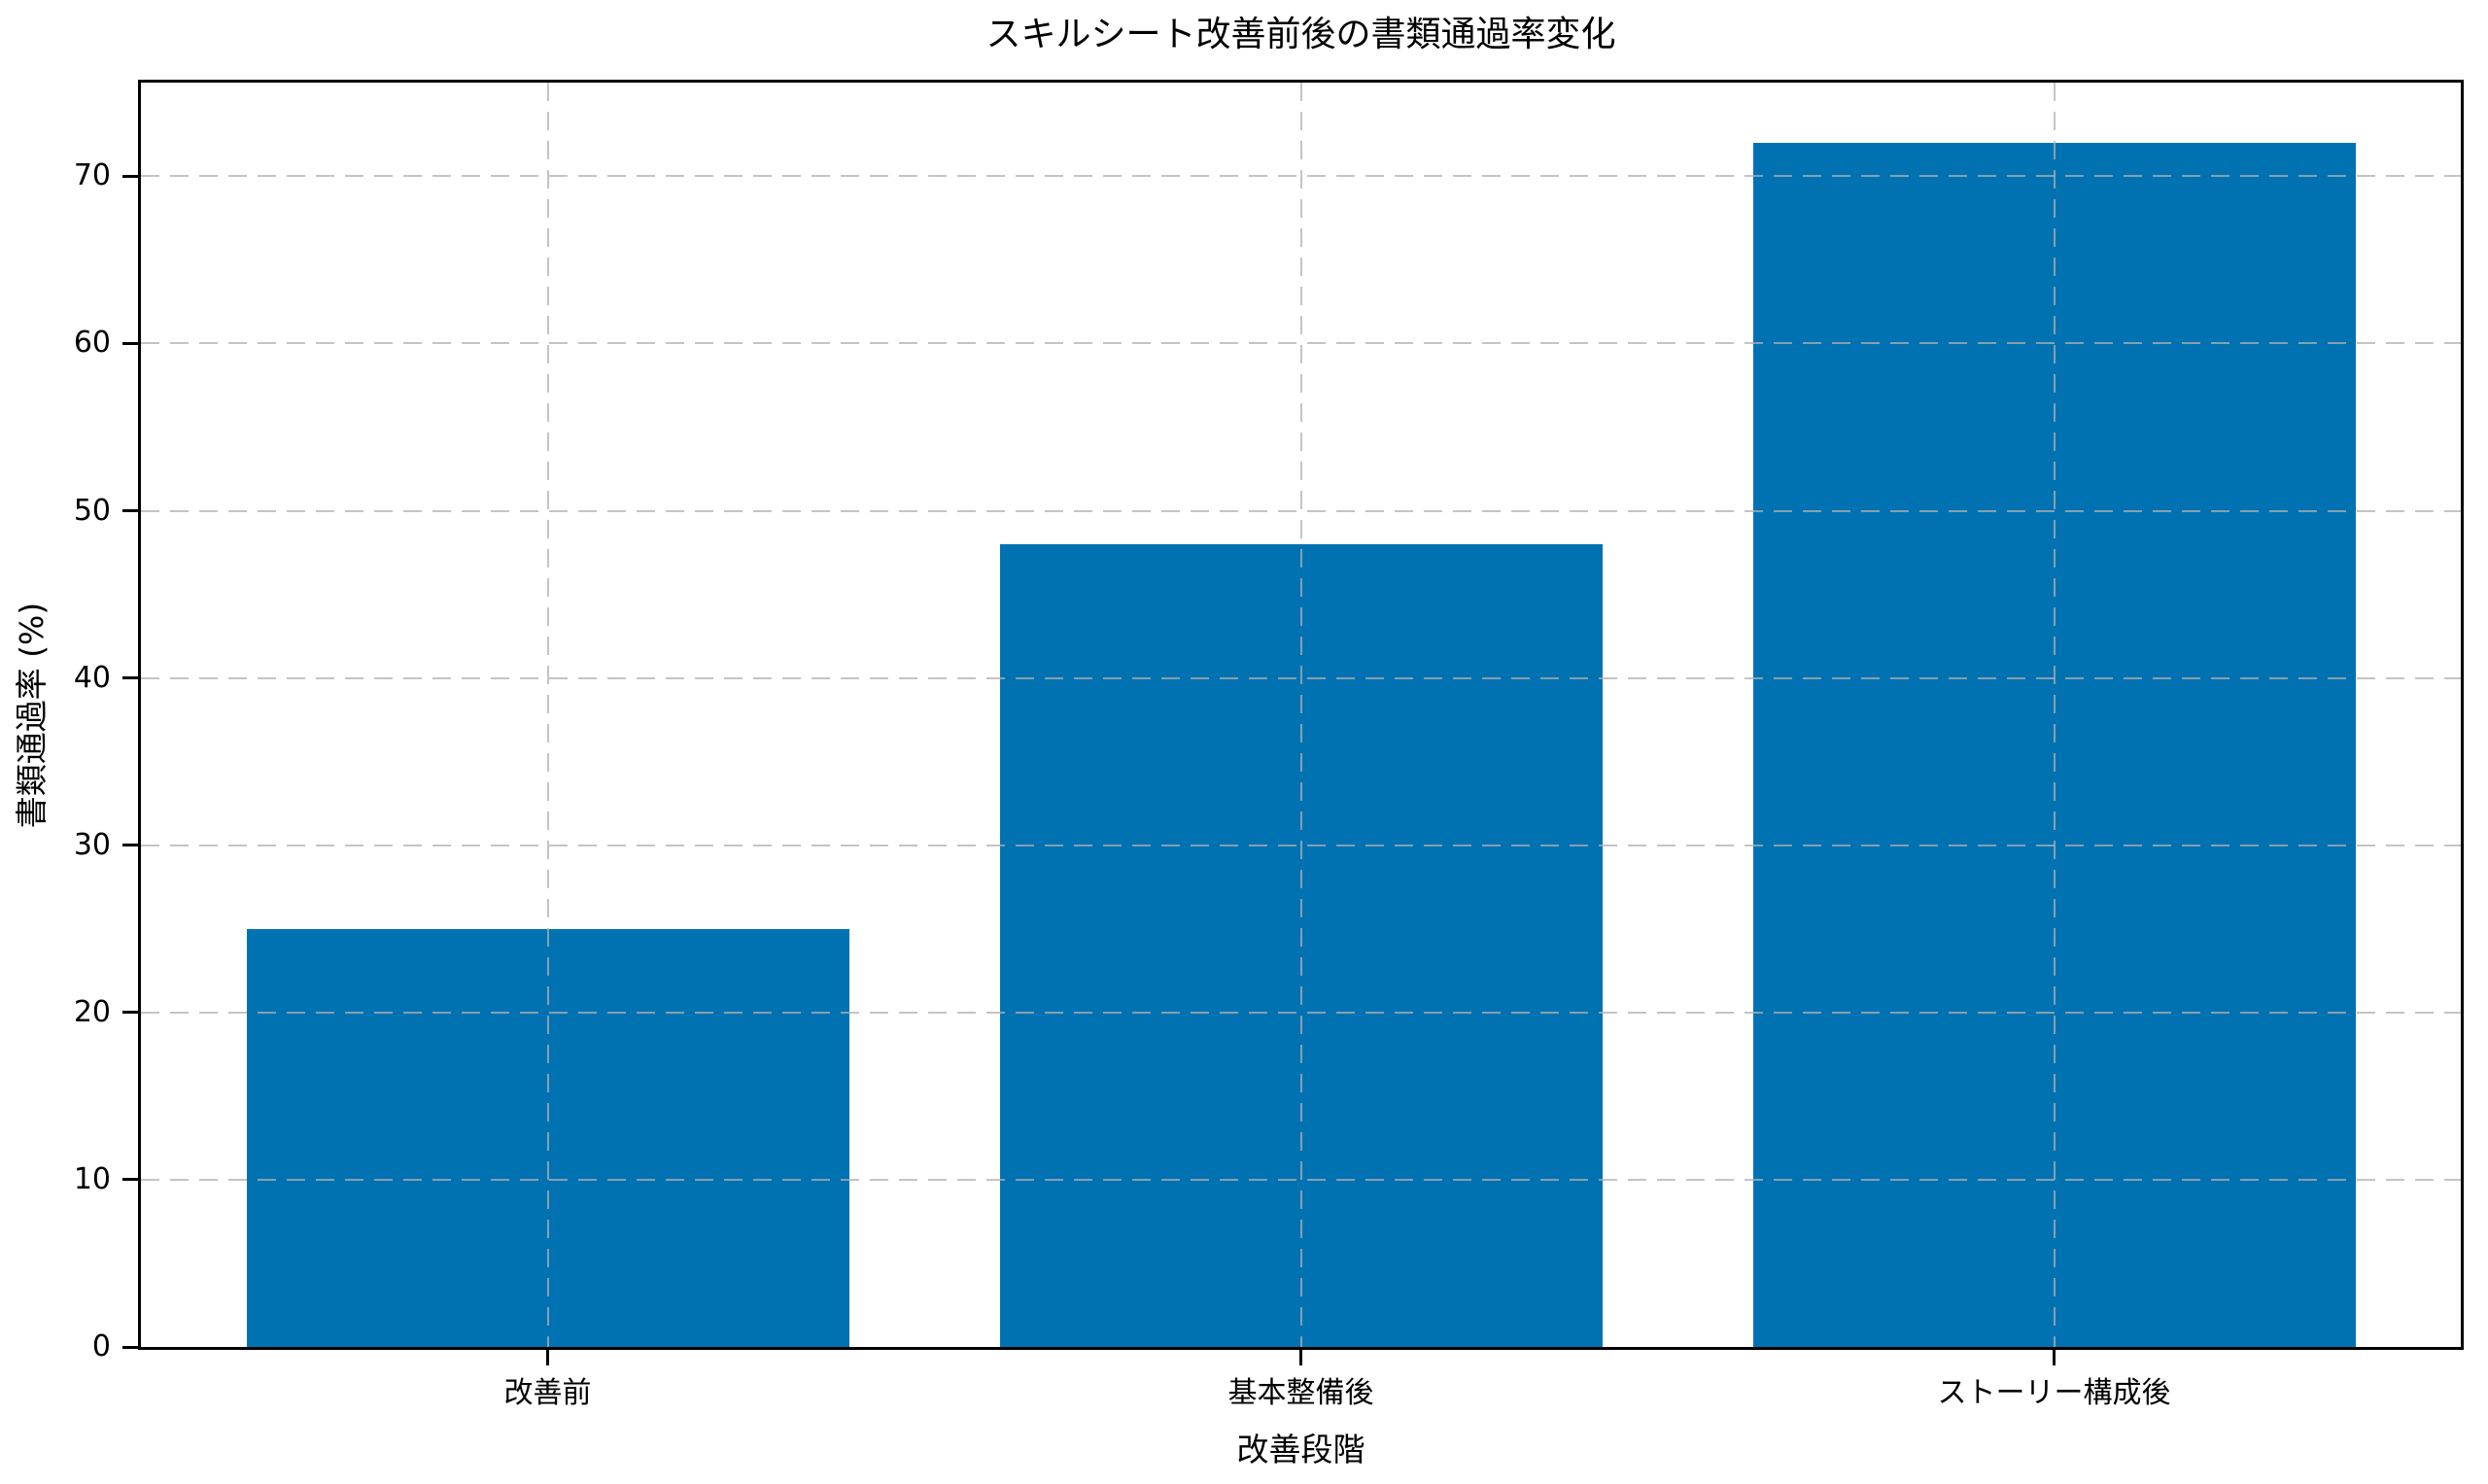 The height and width of the screenshot is (1484, 2488). What do you see at coordinates (92, 175) in the screenshot?
I see `y-tick-label-70: 70` at bounding box center [92, 175].